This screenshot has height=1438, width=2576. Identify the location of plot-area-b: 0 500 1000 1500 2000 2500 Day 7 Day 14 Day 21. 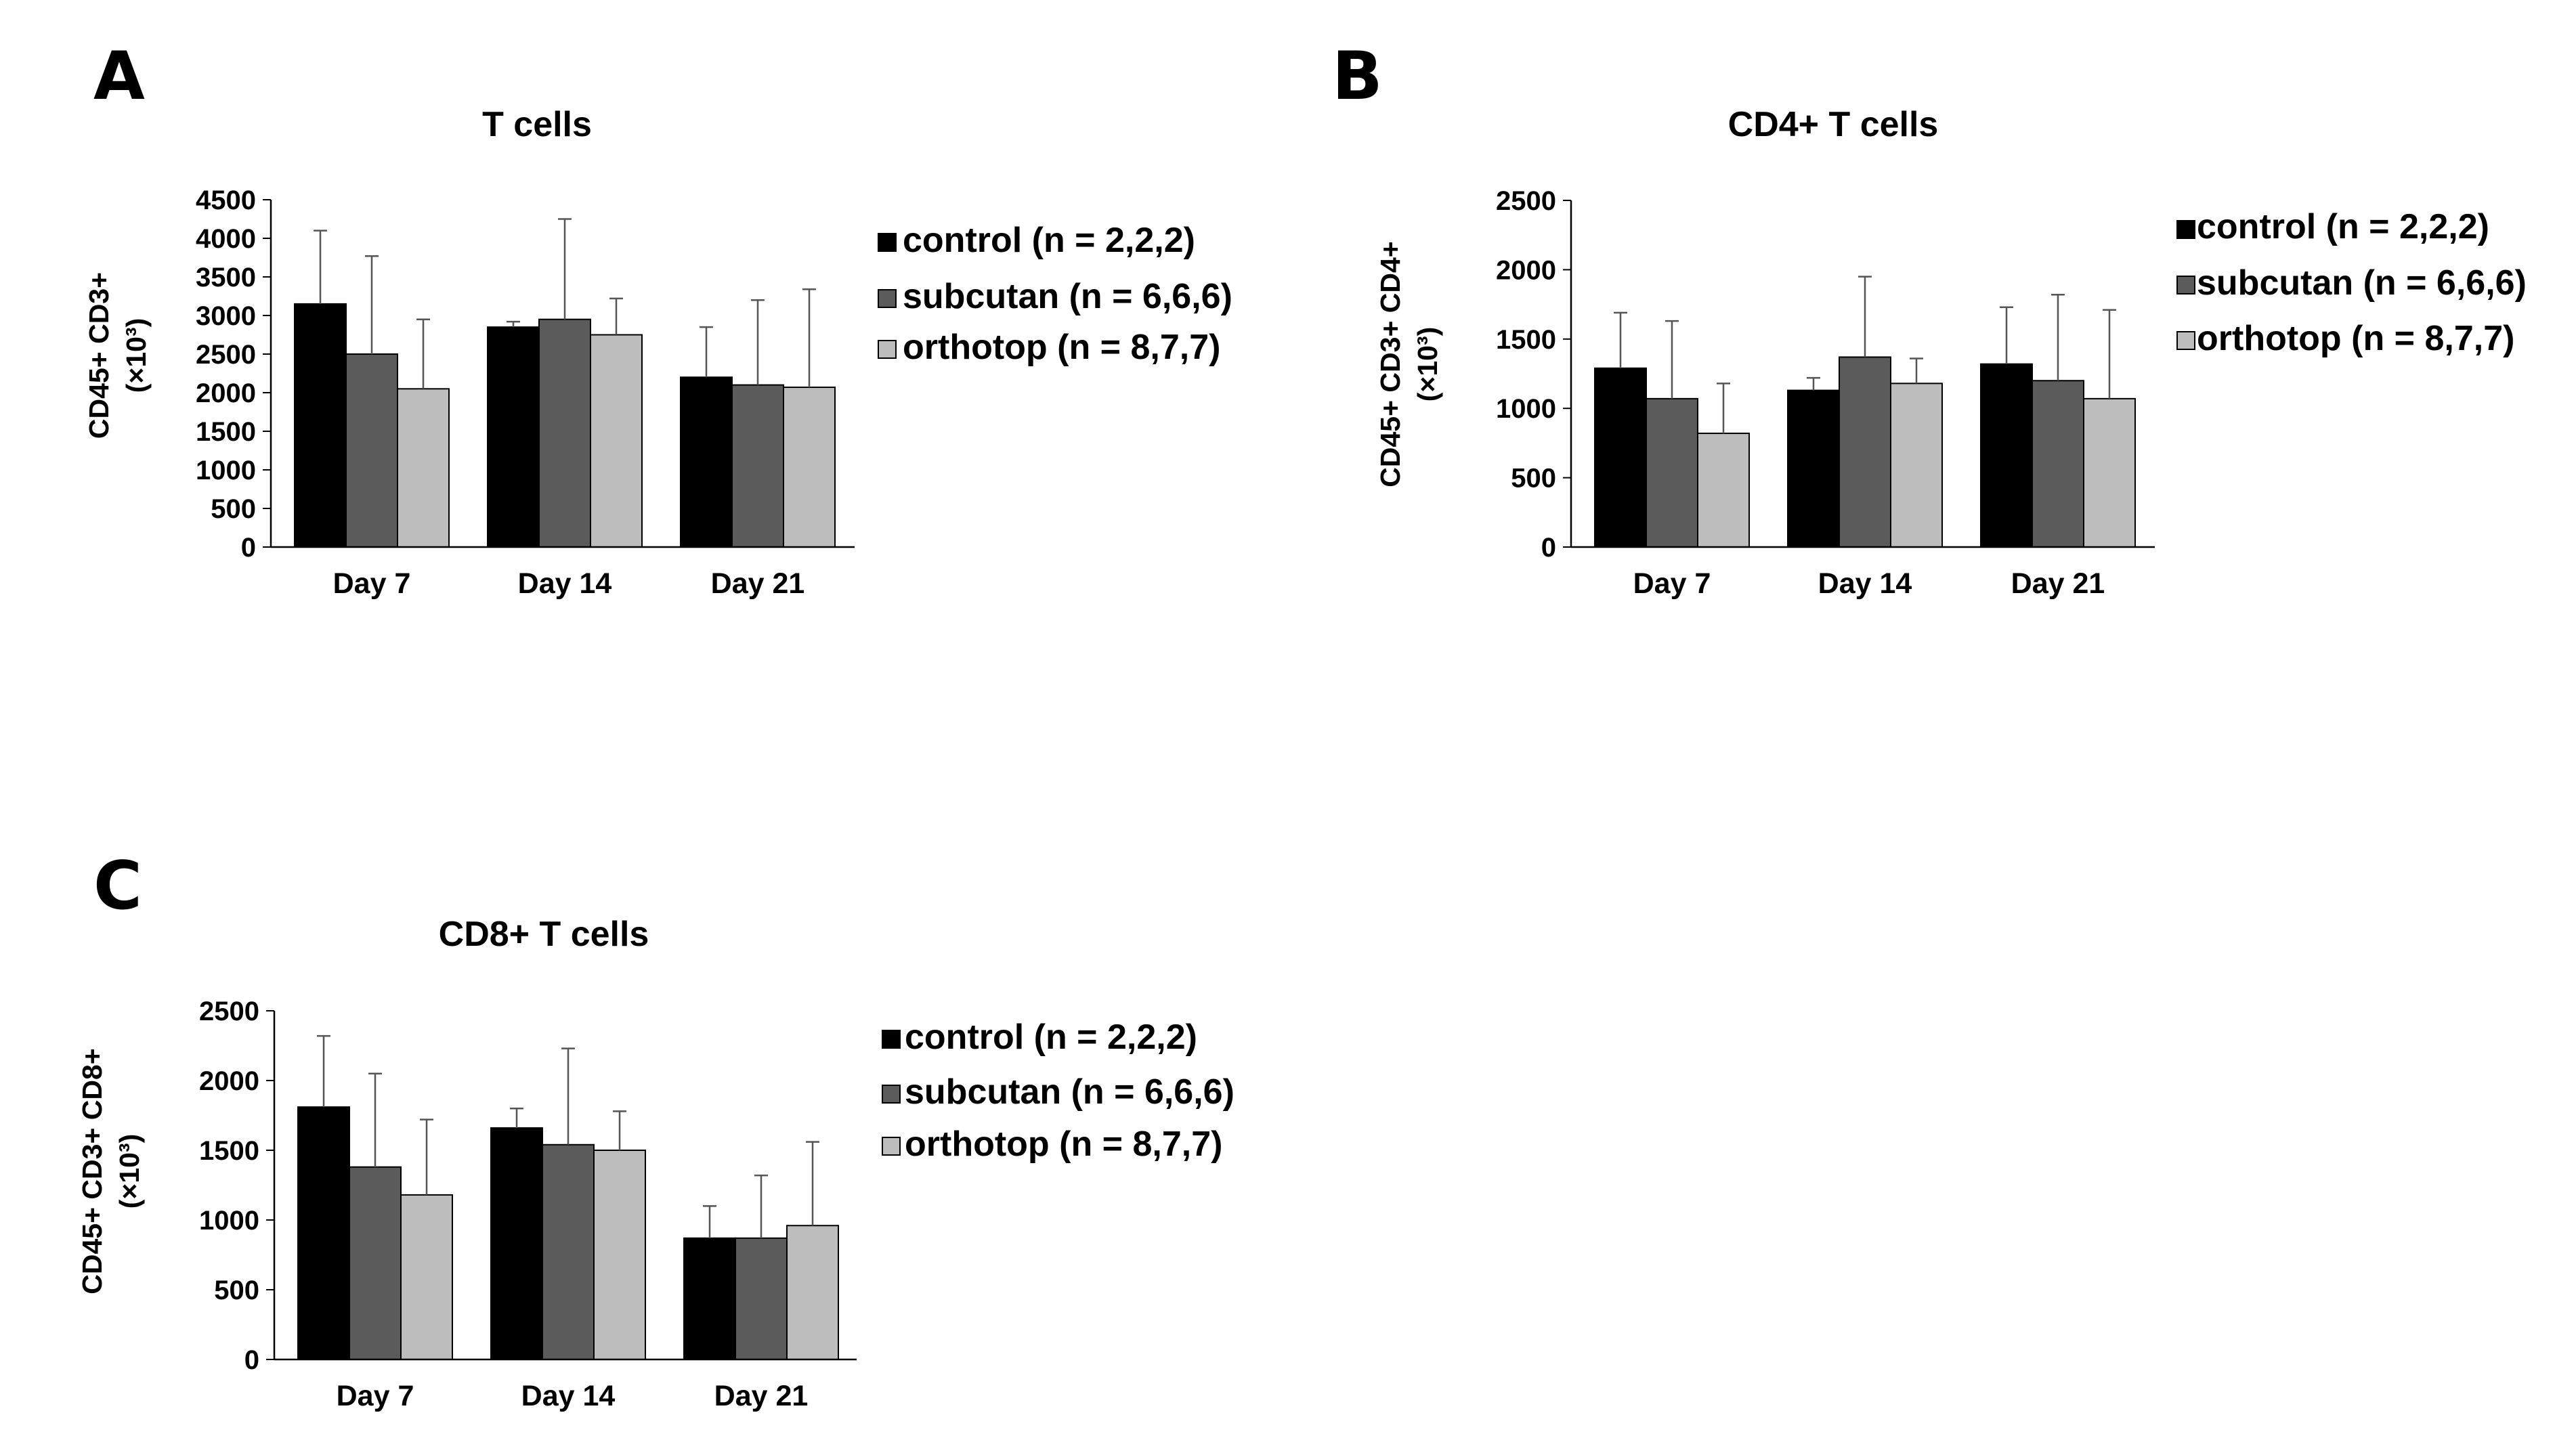
(1825, 393).